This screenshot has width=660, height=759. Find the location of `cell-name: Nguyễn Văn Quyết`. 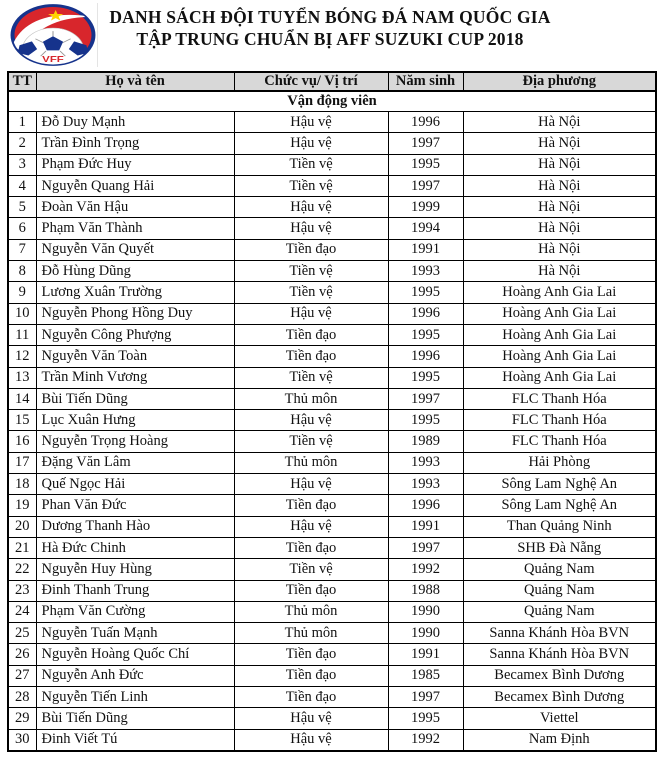

cell-name: Nguyễn Văn Quyết is located at coordinates (135, 250).